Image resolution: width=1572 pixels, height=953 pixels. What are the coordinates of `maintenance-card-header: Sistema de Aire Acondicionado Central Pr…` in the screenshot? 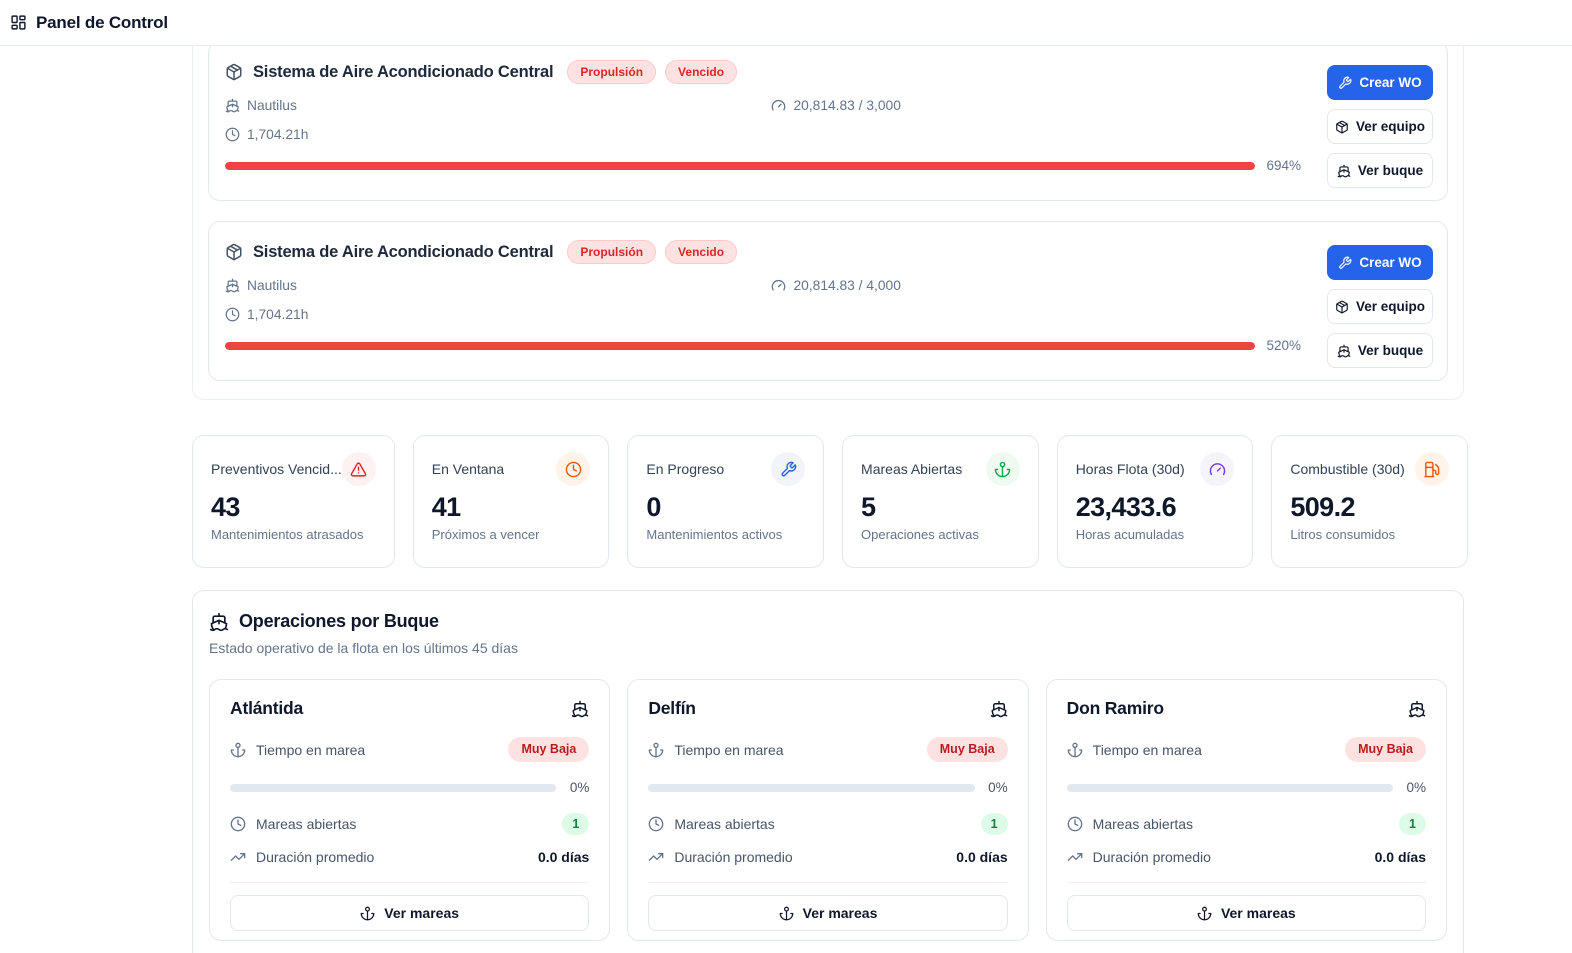 It's located at (731, 252).